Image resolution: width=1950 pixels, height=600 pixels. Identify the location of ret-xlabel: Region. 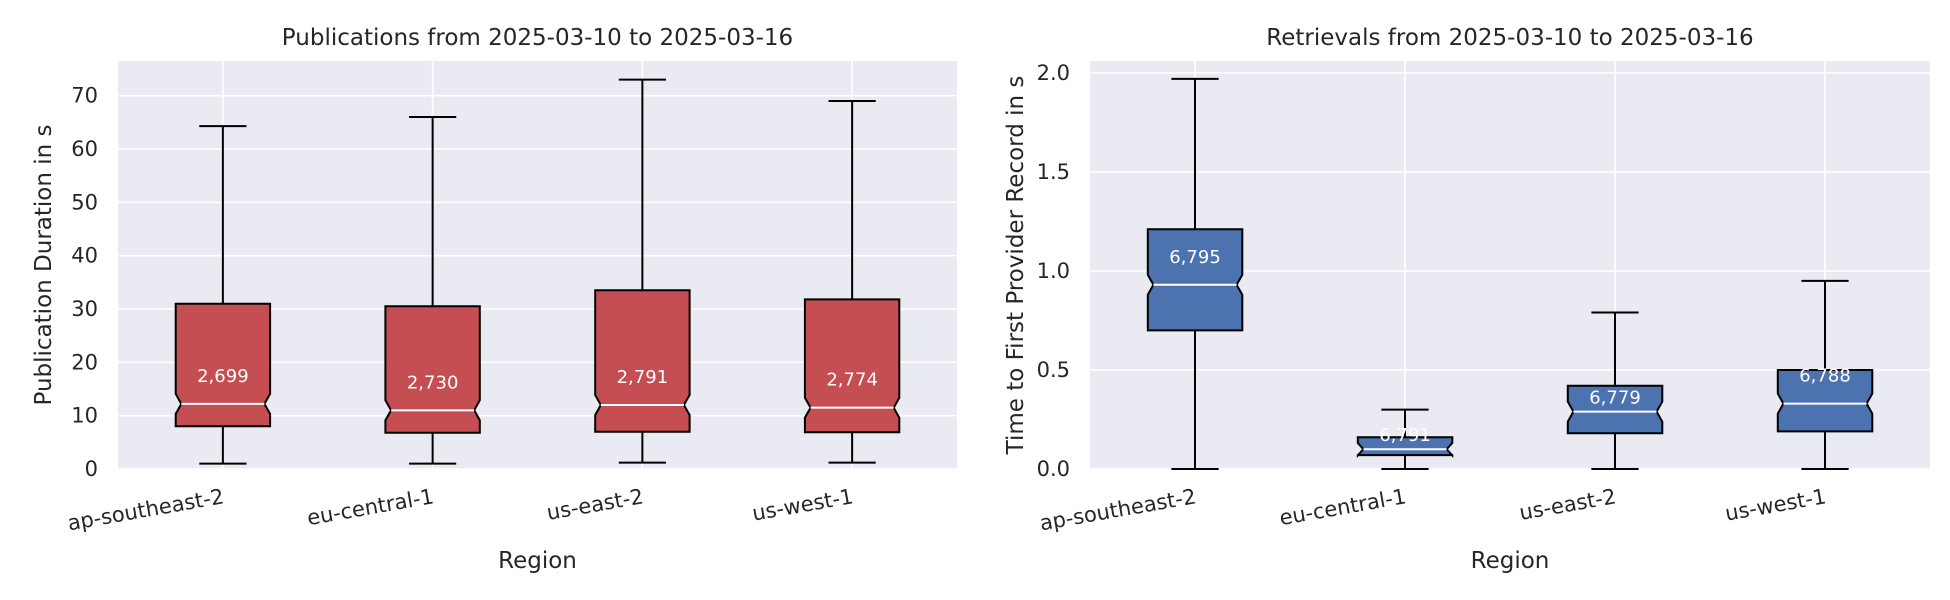
(1510, 561).